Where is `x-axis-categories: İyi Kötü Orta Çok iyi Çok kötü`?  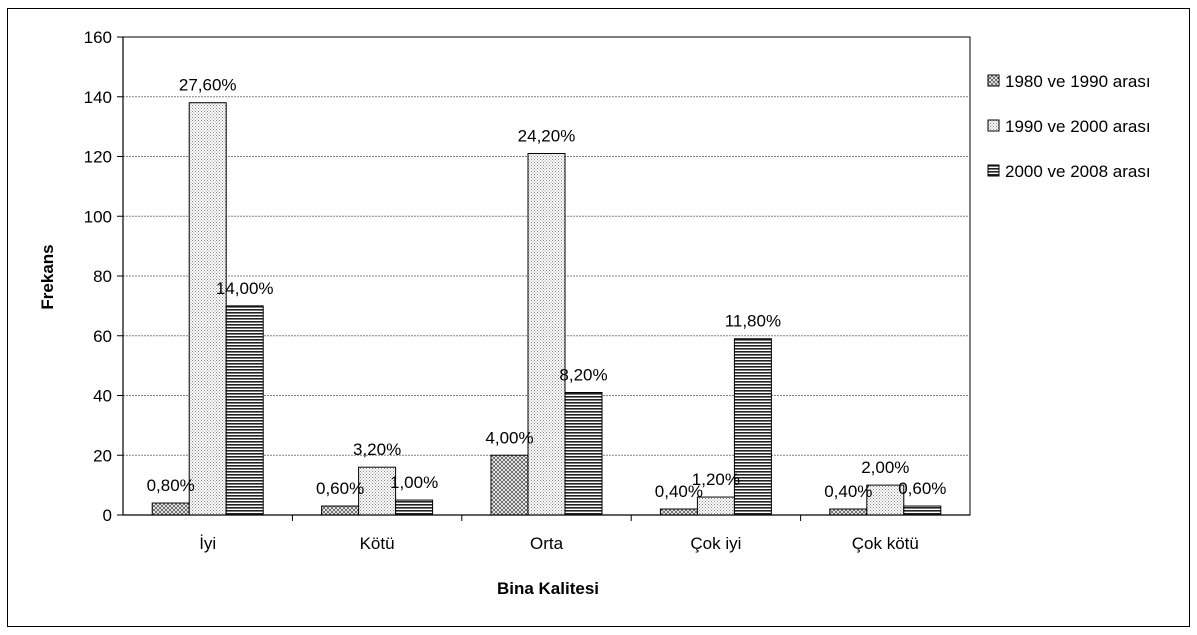 x-axis-categories: İyi Kötü Orta Çok iyi Çok kötü is located at coordinates (559, 534).